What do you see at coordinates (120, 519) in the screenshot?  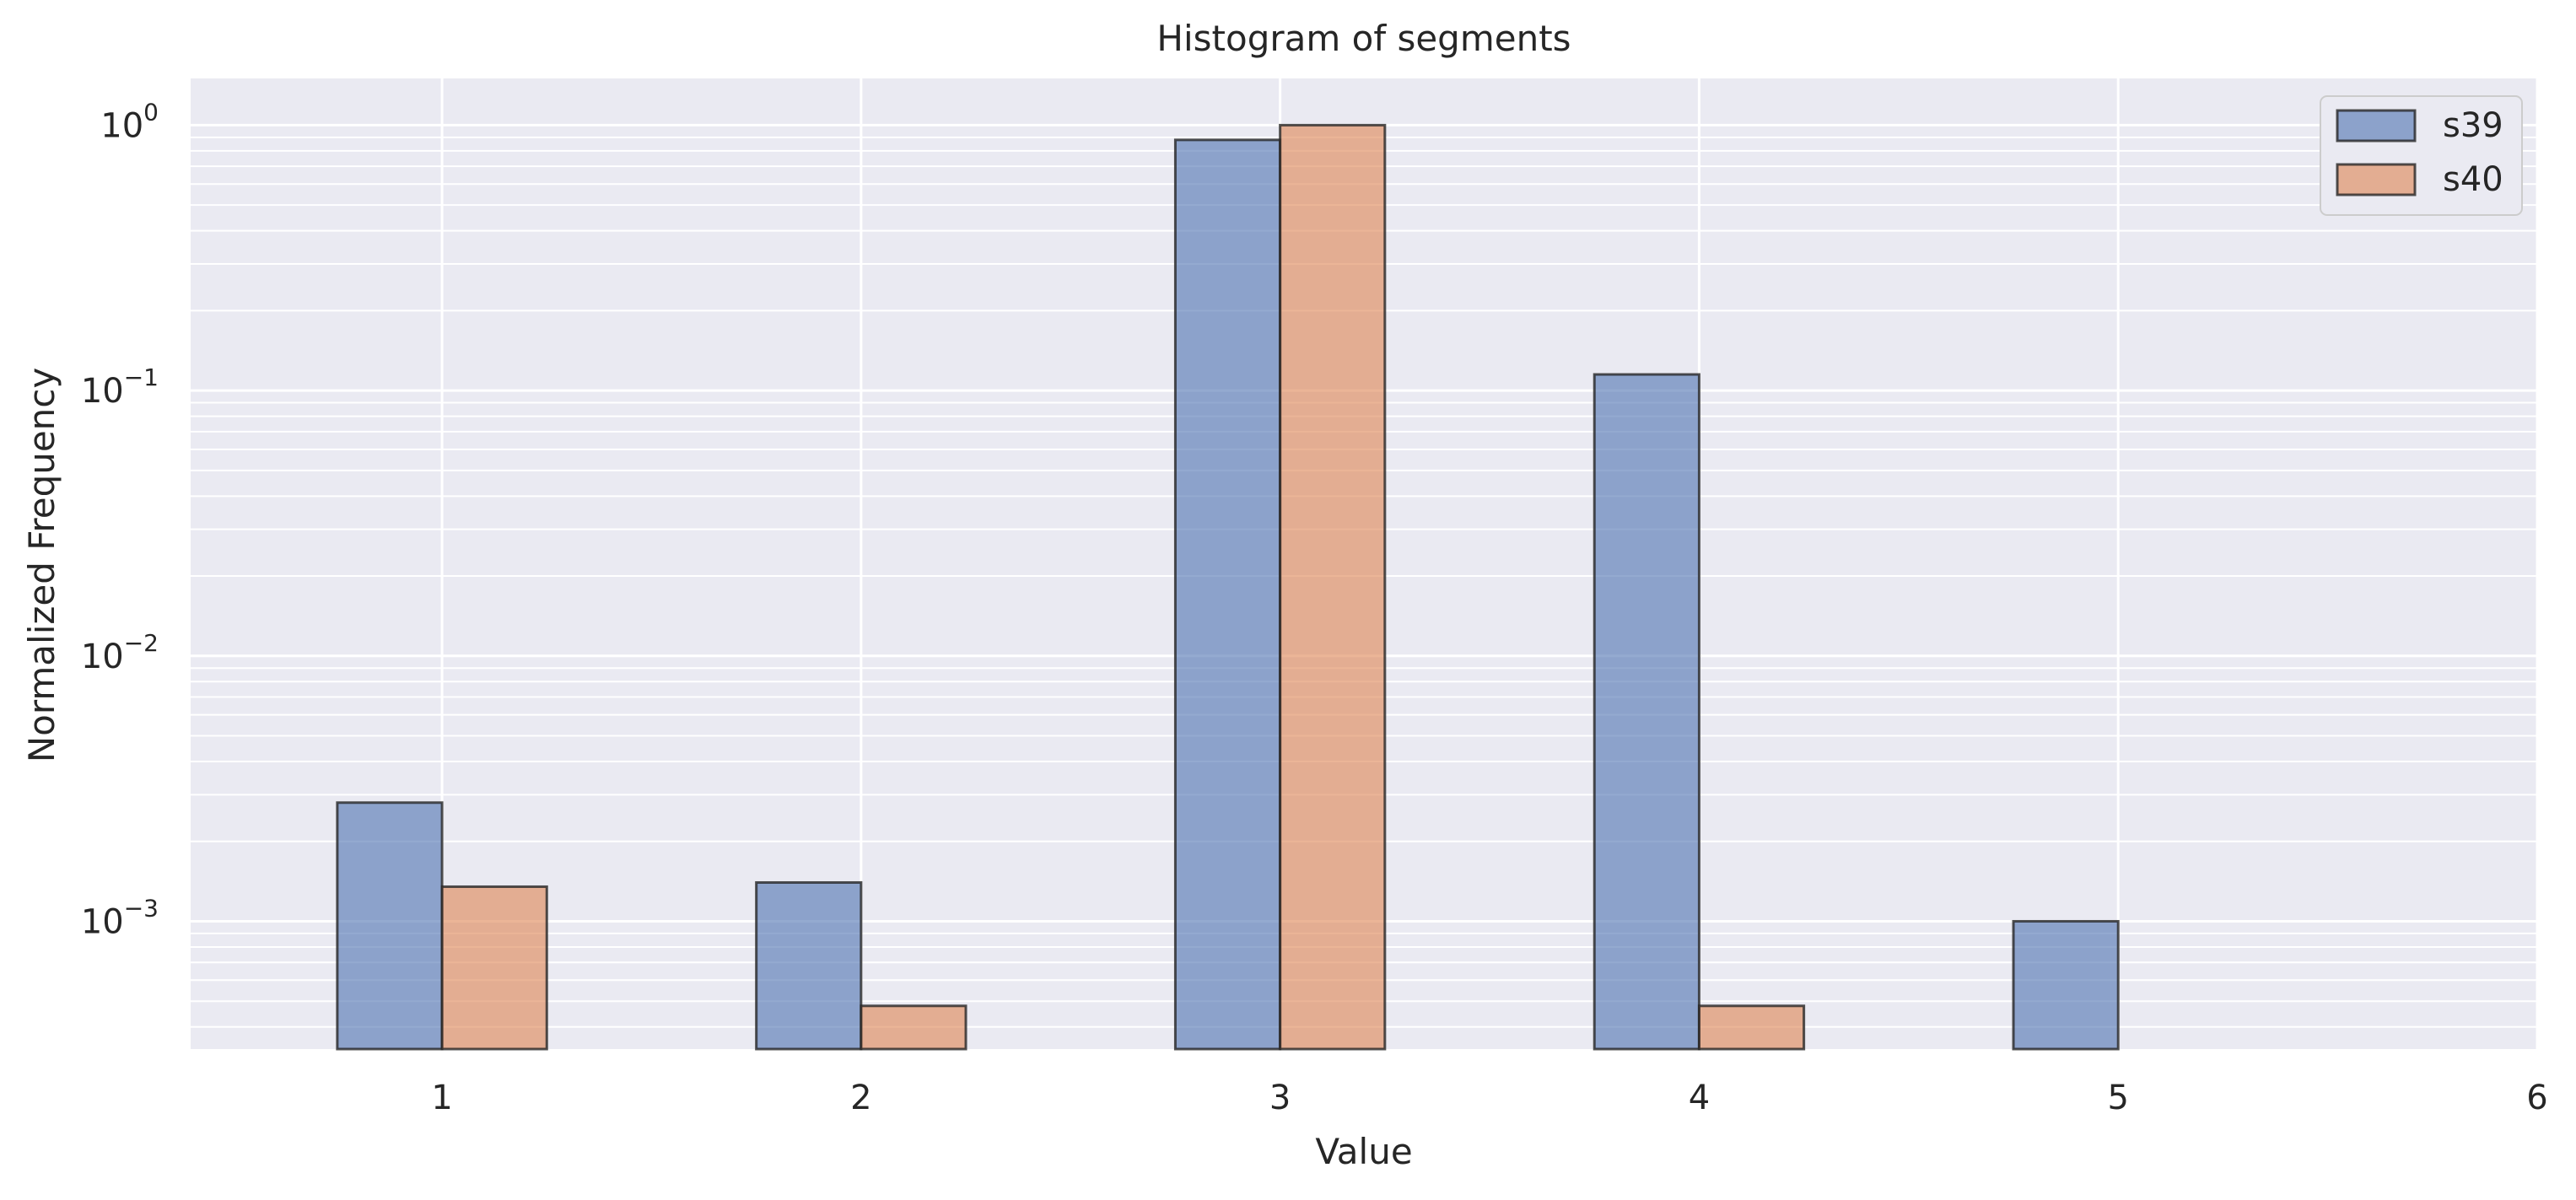 I see `y-ticks: 10⁰ 10⁻¹ 10⁻² 10⁻³` at bounding box center [120, 519].